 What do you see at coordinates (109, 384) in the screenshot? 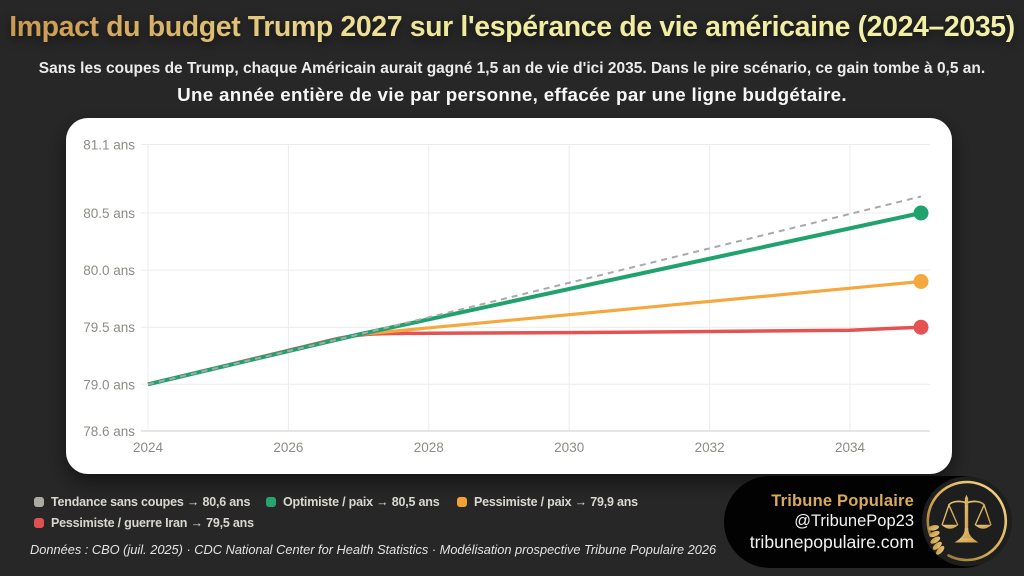
I see `svg-text: 79.0 ans` at bounding box center [109, 384].